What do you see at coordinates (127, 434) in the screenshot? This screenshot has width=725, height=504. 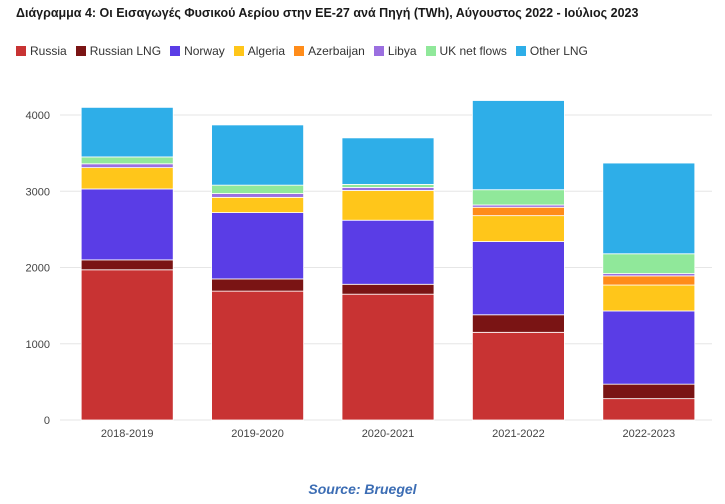 I see `x-tick-label: 2018-2019` at bounding box center [127, 434].